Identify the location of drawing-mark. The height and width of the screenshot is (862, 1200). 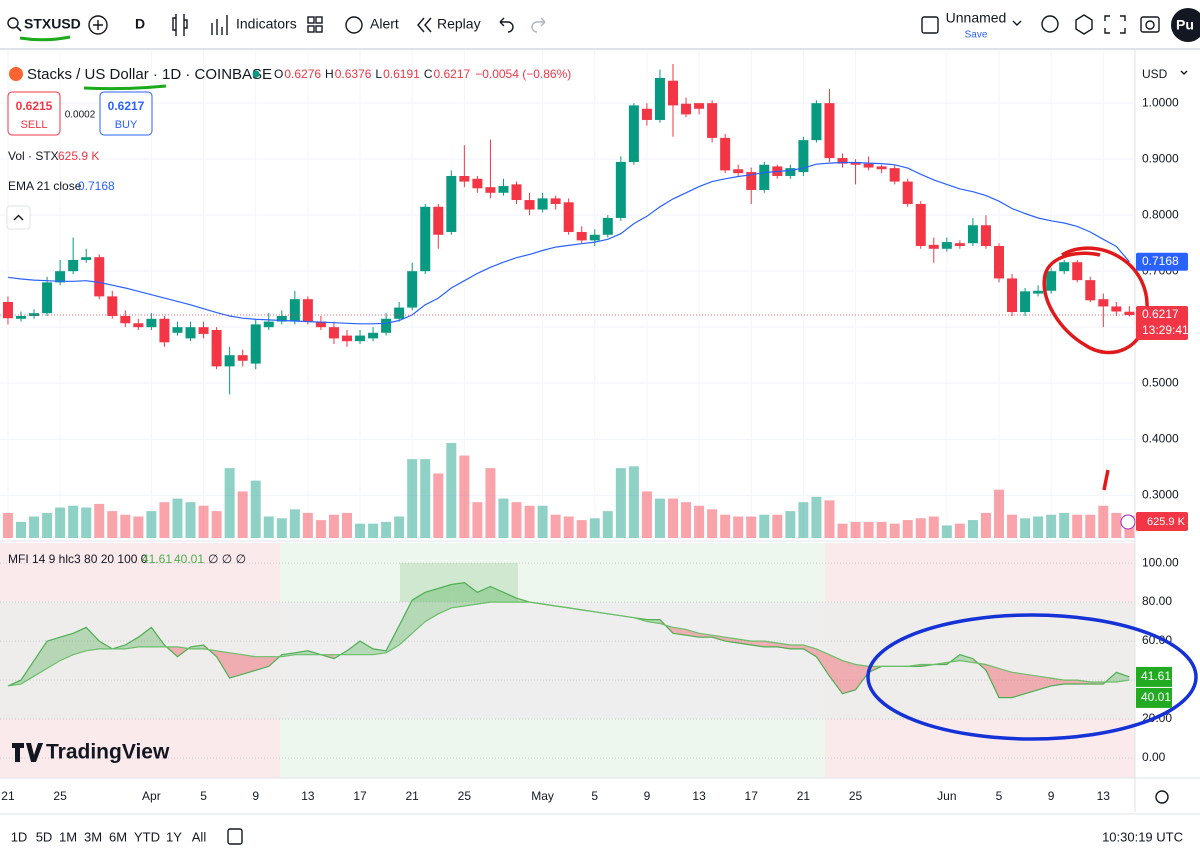
(1106, 480).